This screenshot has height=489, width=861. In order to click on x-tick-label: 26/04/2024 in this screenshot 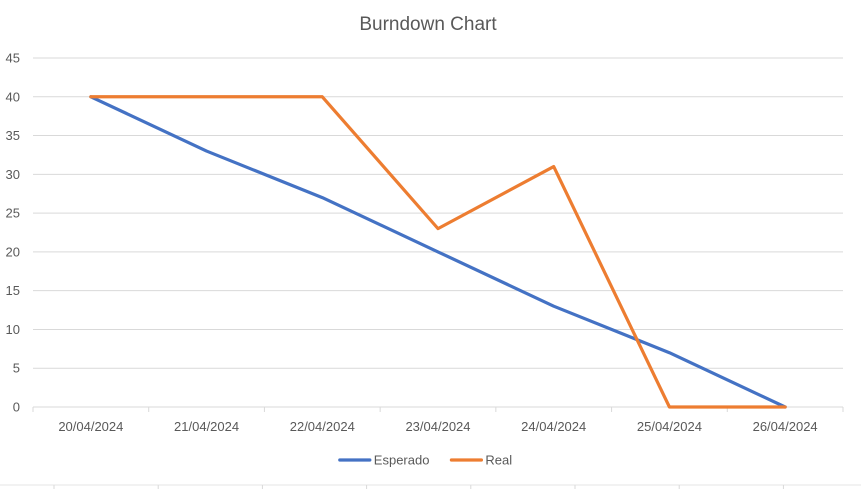, I will do `click(785, 426)`.